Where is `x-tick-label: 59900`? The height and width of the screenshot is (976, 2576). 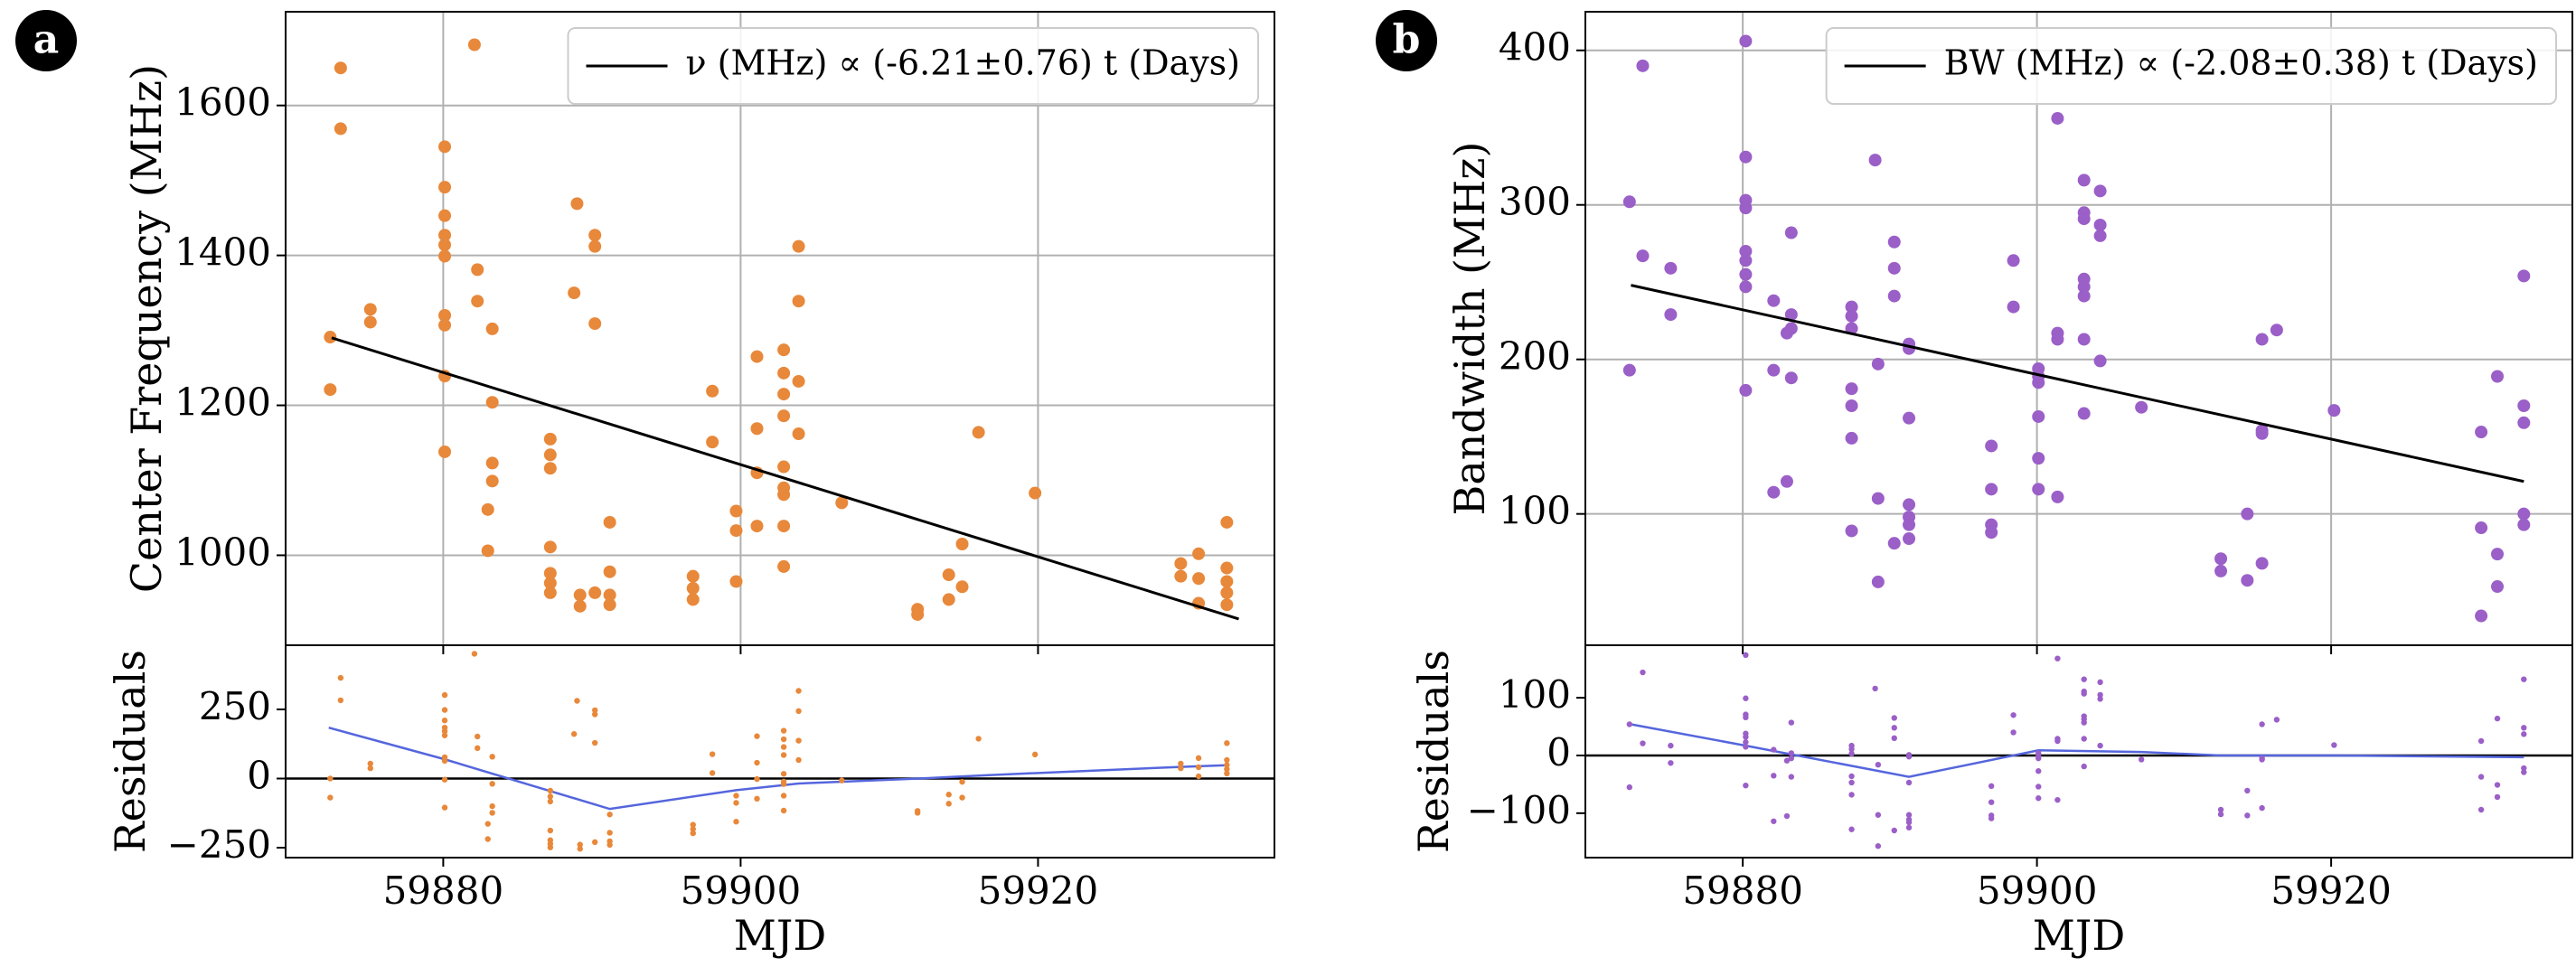
x-tick-label: 59900 is located at coordinates (2038, 890).